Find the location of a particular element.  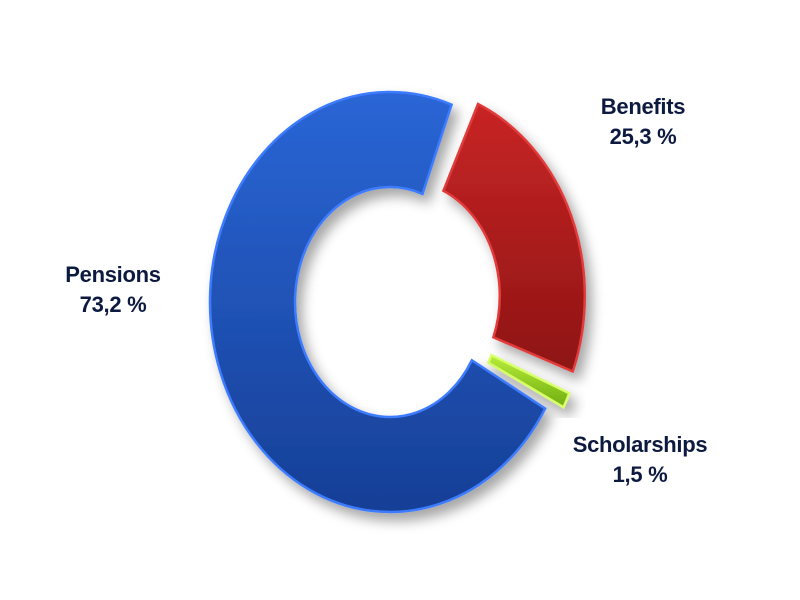

label-pensions-value: 73,2 % is located at coordinates (113, 304).